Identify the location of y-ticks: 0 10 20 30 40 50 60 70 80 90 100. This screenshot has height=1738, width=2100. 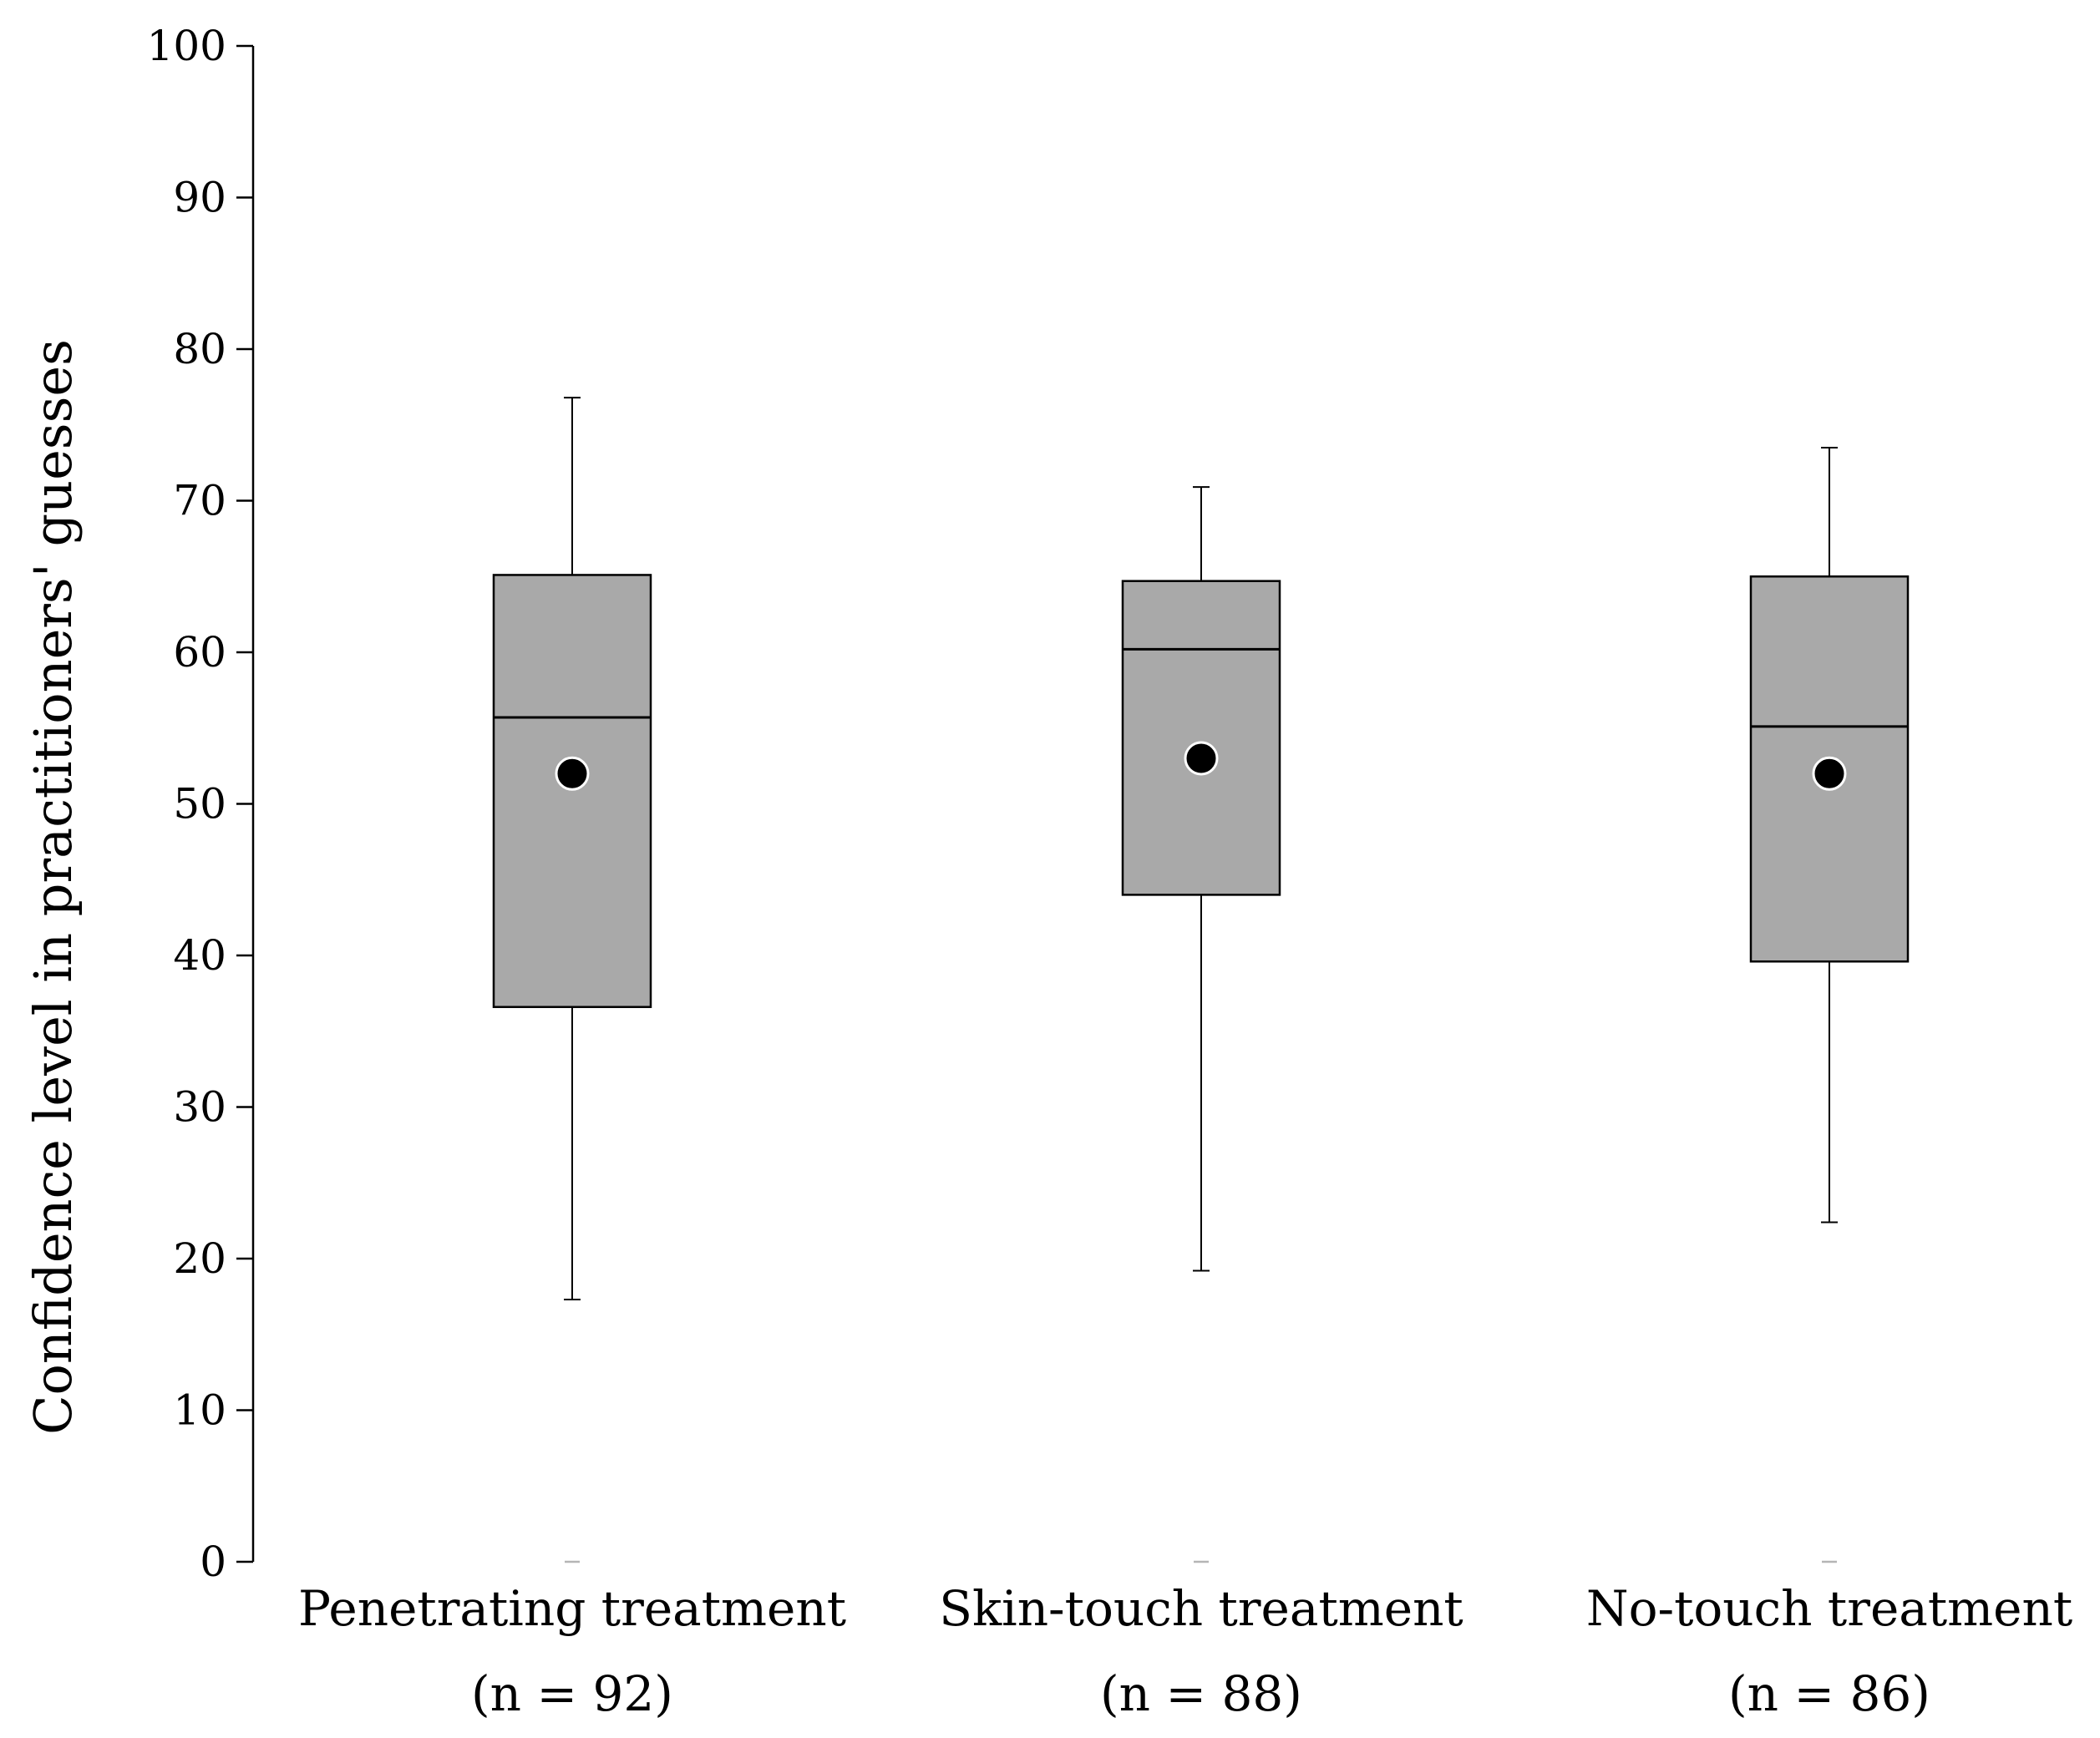
(200, 804).